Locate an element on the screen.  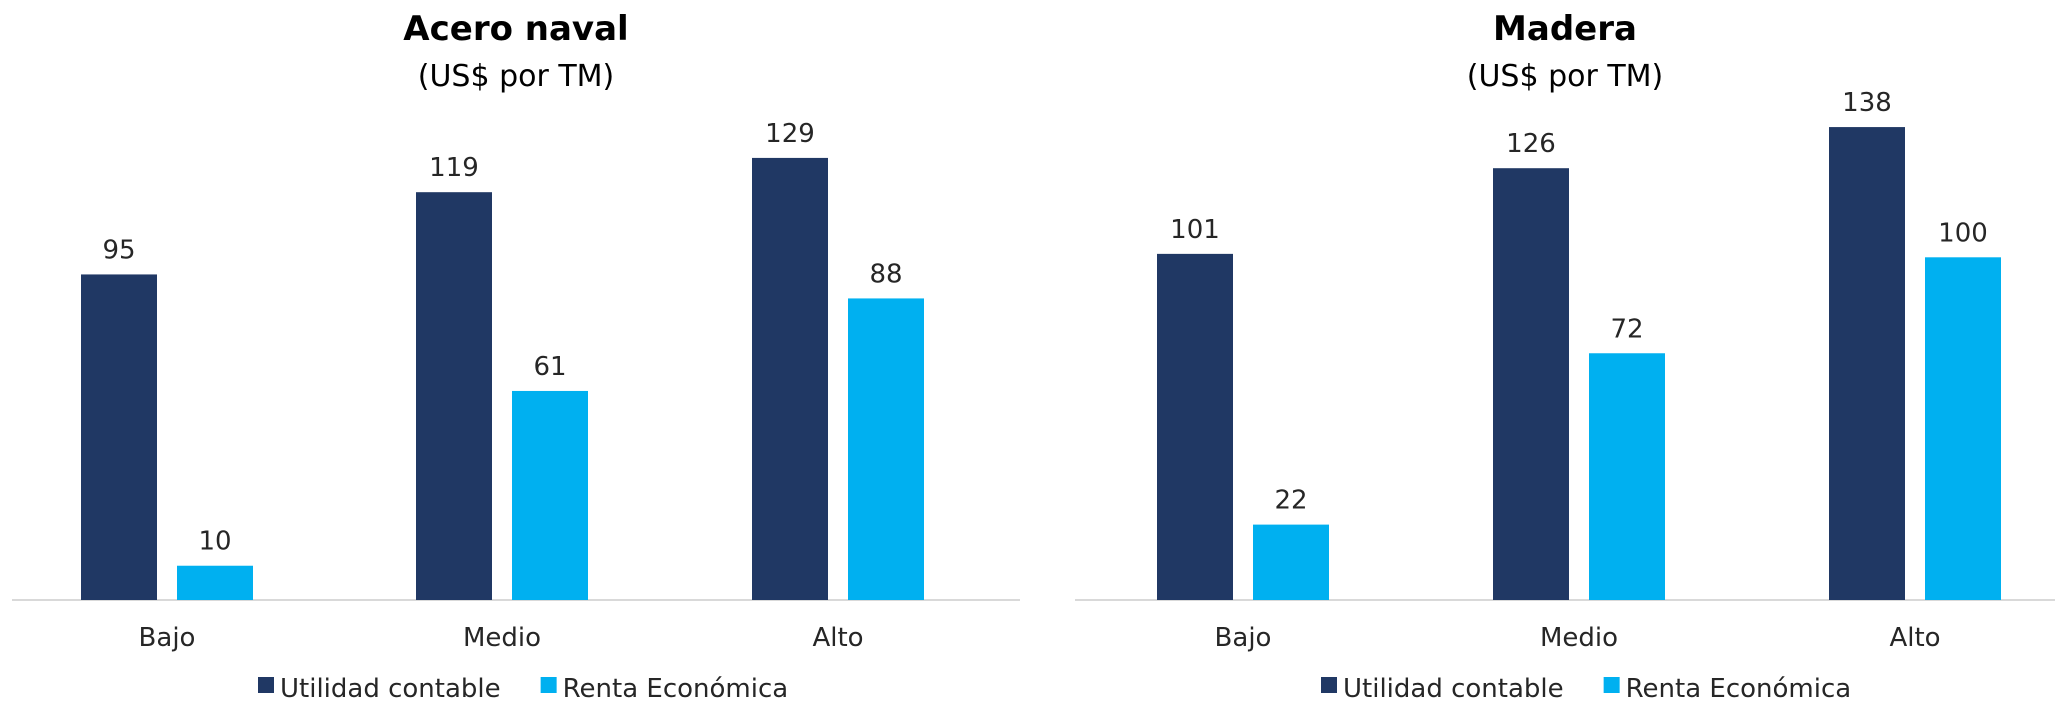
data-label: 10 is located at coordinates (214, 542).